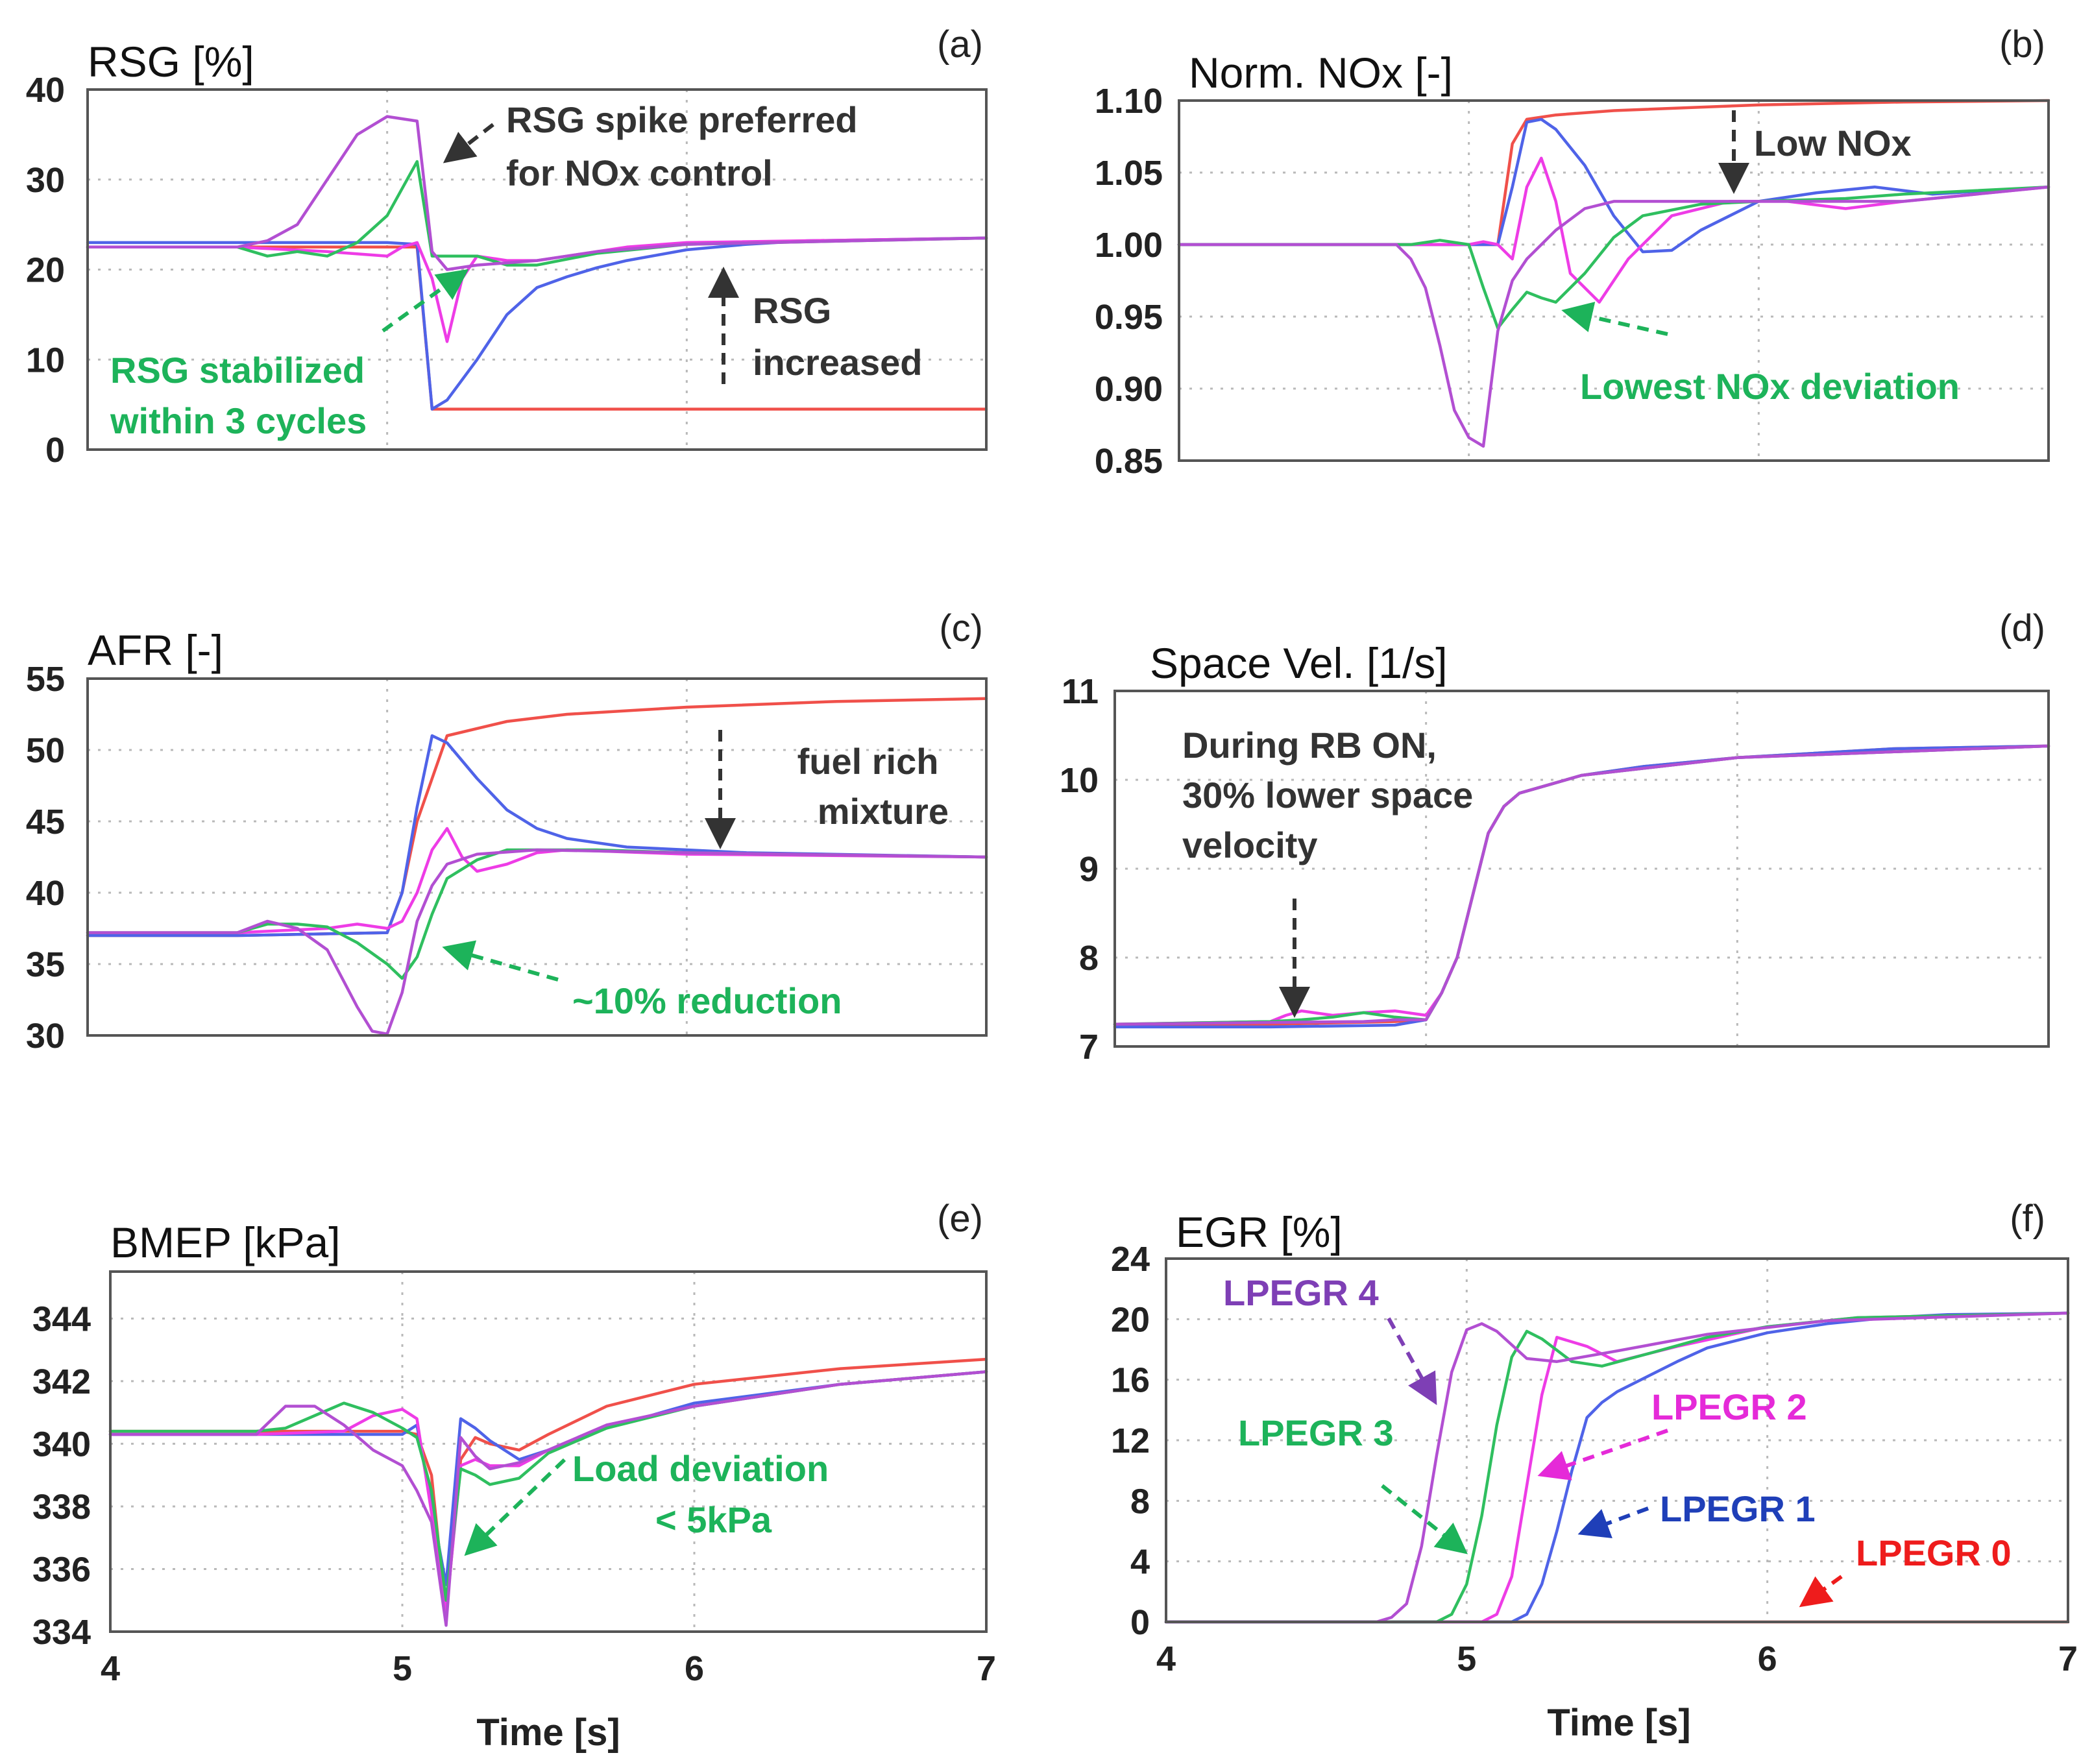 This screenshot has height=1764, width=2092. I want to click on y-tick-label: 24, so click(1130, 1259).